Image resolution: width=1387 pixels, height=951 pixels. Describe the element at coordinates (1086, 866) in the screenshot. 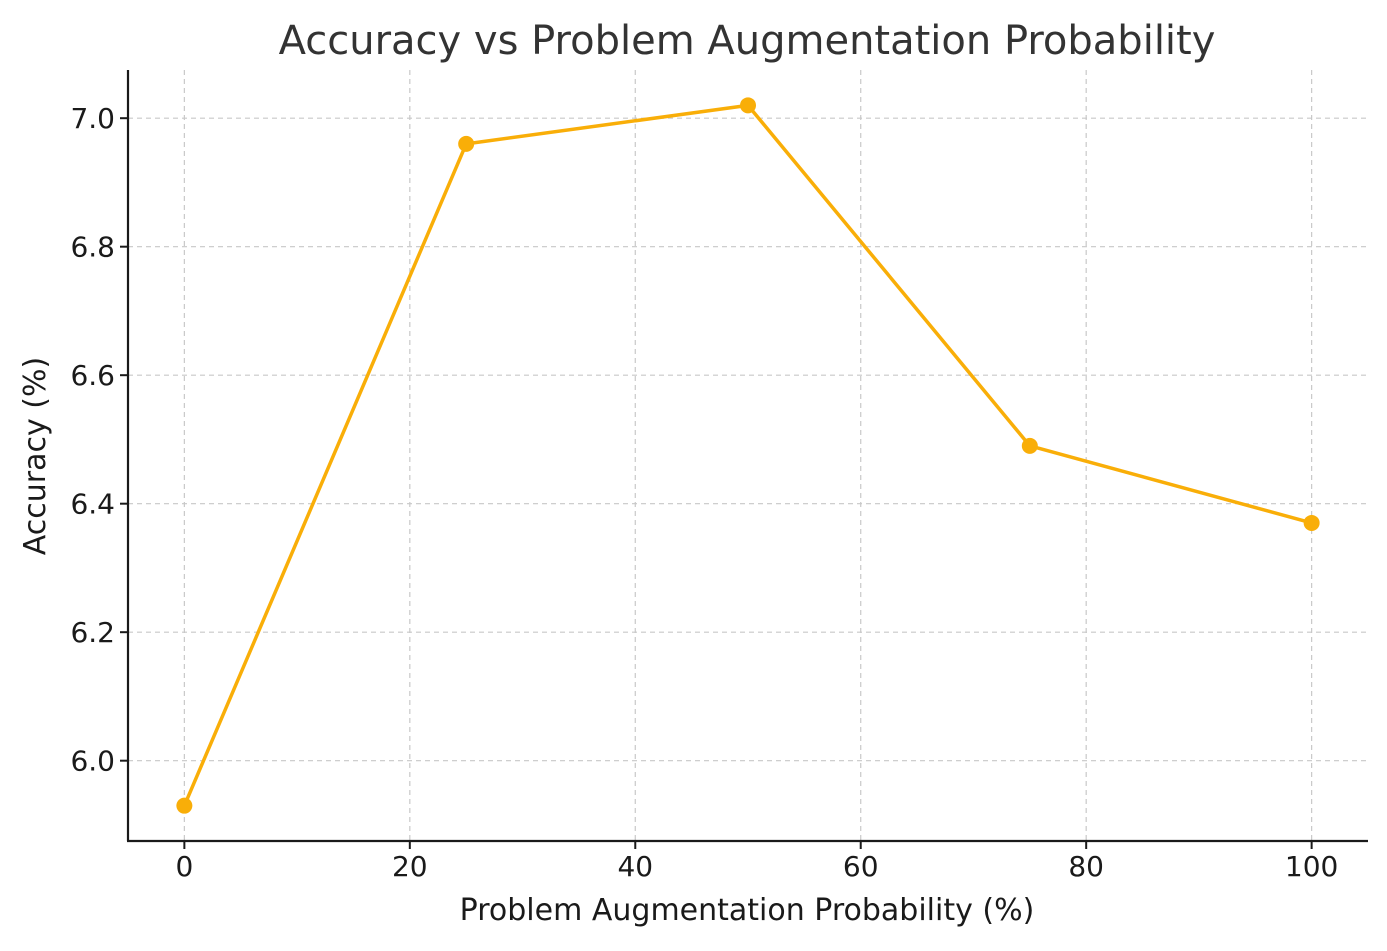

I see `x-tick-label: 80` at that location.